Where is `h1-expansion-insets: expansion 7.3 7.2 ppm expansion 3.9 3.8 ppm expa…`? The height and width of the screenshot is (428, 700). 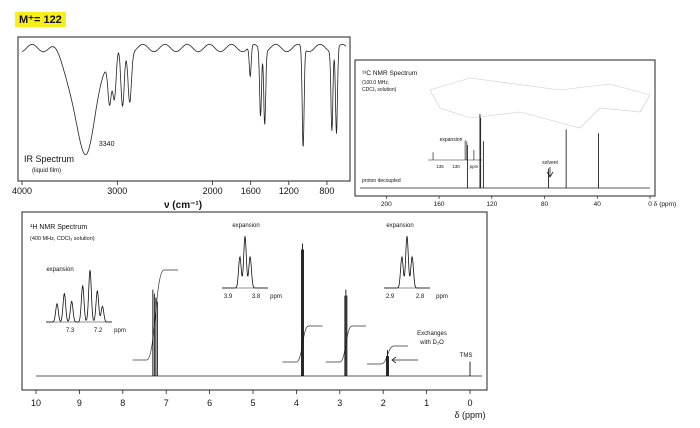
h1-expansion-insets: expansion 7.3 7.2 ppm expansion 3.9 3.8 ppm expa… is located at coordinates (247, 278).